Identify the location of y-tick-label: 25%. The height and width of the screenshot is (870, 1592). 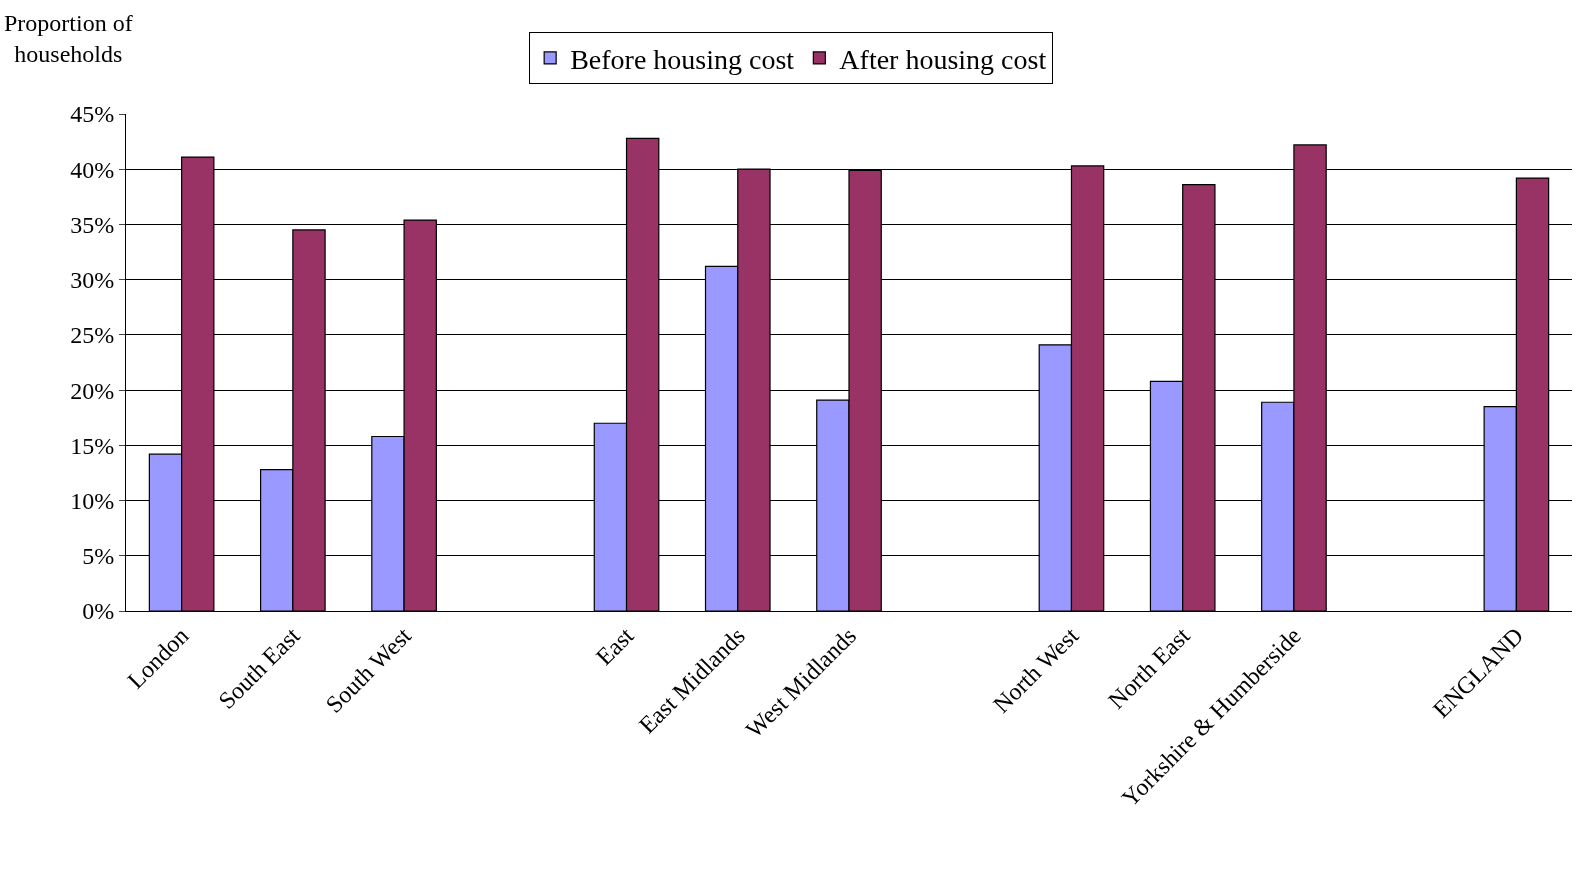
(92, 335).